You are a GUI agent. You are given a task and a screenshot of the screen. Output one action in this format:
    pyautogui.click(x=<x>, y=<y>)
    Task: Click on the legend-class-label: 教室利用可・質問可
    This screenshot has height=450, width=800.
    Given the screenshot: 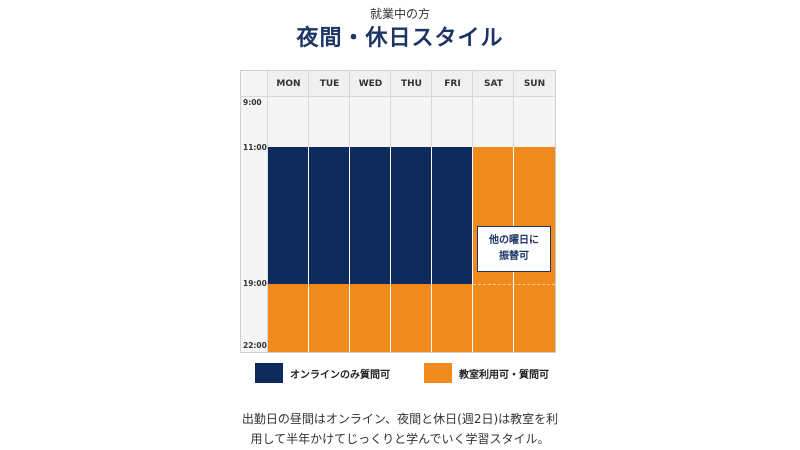 What is the action you would take?
    pyautogui.click(x=504, y=375)
    